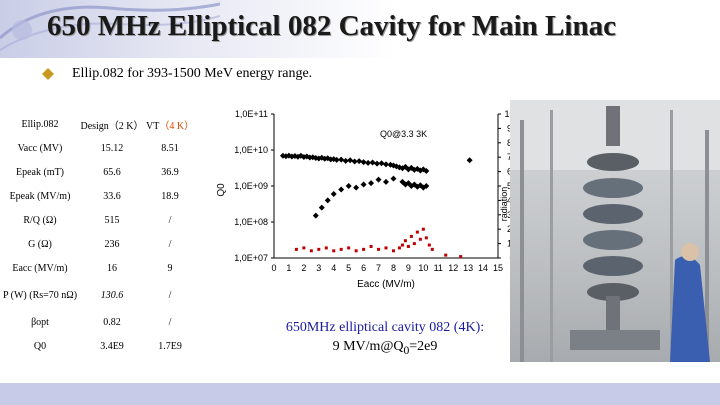 This screenshot has height=405, width=720. I want to click on y-left-tick-label: 1,0E+11, so click(251, 114).